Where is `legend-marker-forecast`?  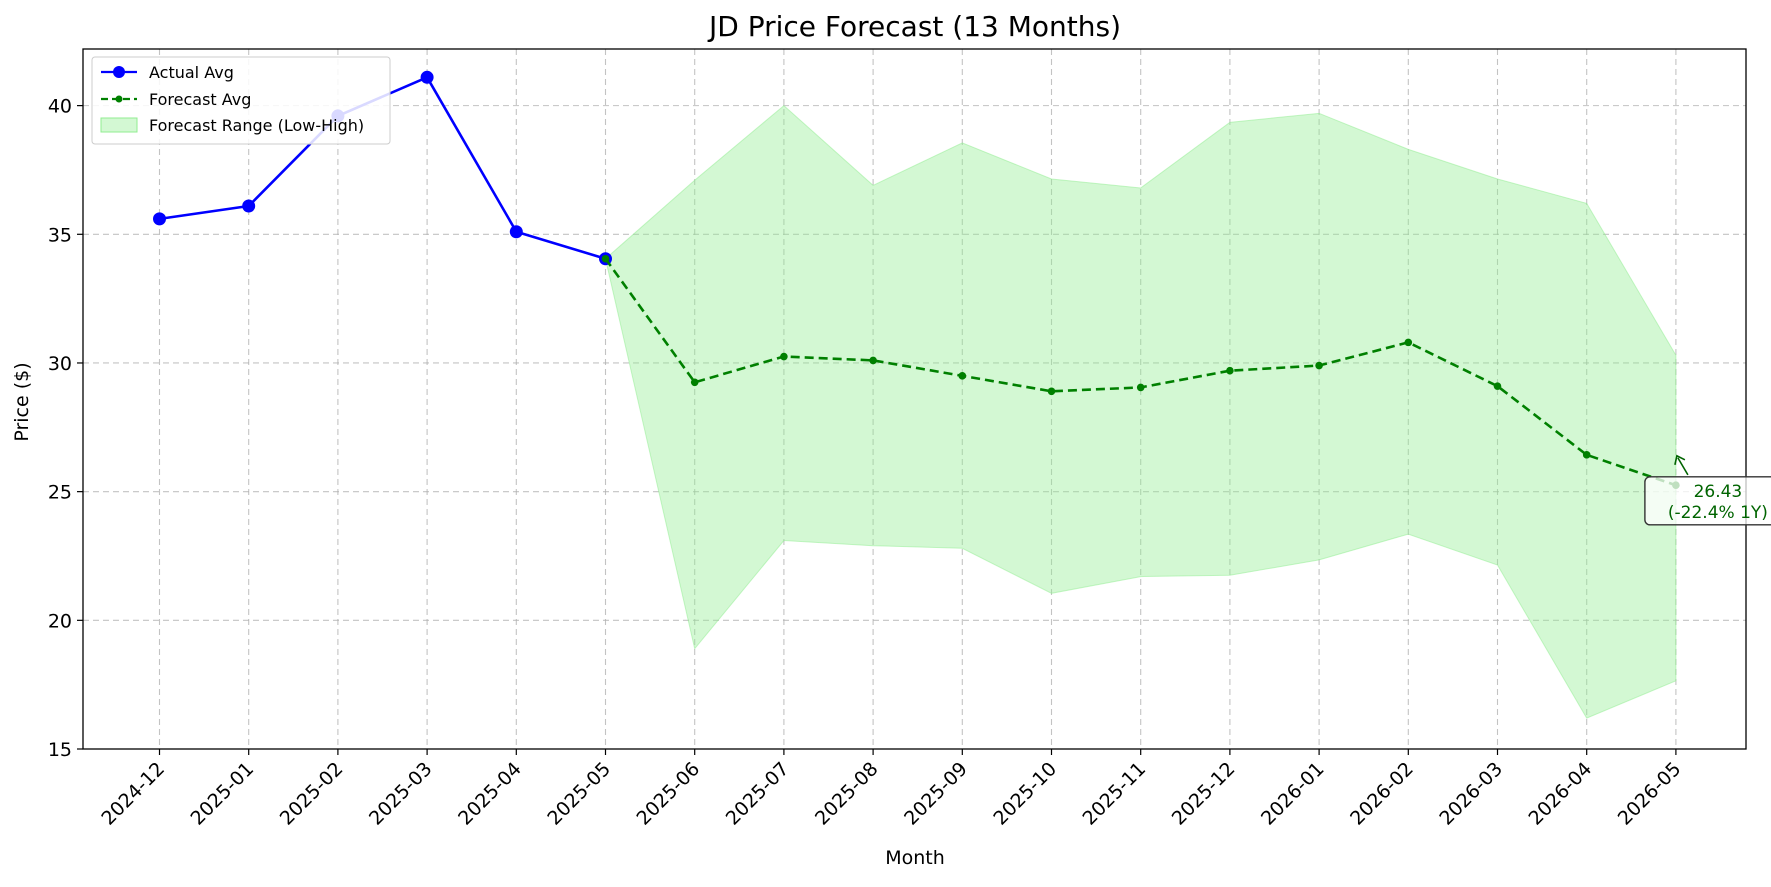 legend-marker-forecast is located at coordinates (119, 99).